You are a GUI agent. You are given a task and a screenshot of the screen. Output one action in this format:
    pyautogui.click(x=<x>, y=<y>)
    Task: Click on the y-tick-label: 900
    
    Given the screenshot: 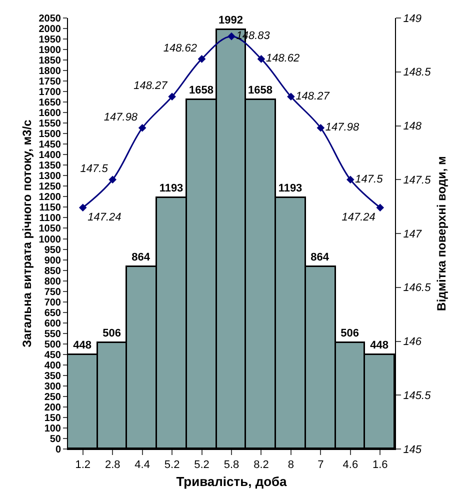 What is the action you would take?
    pyautogui.click(x=53, y=260)
    